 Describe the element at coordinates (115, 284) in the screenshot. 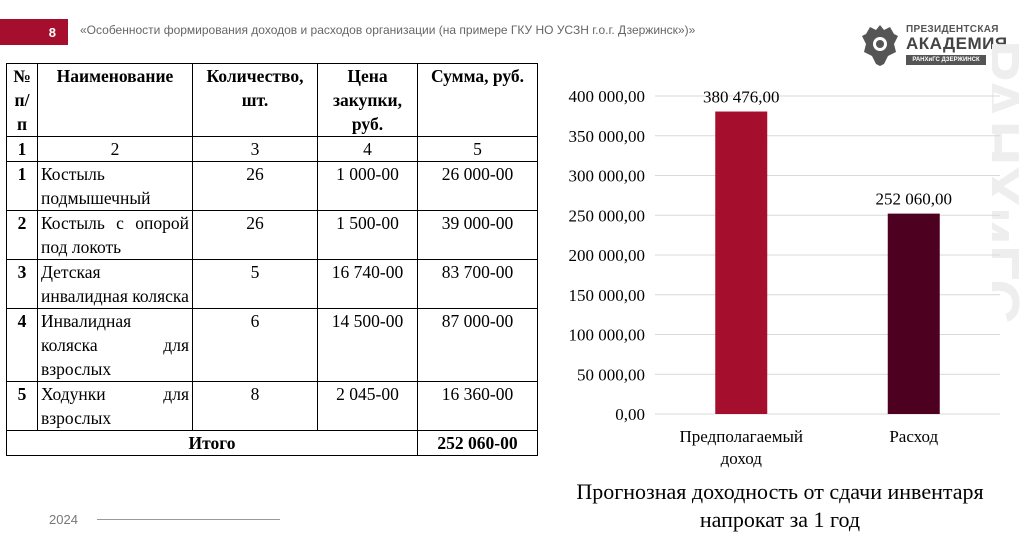

I see `item-name: Детская инвалидная коляска` at that location.